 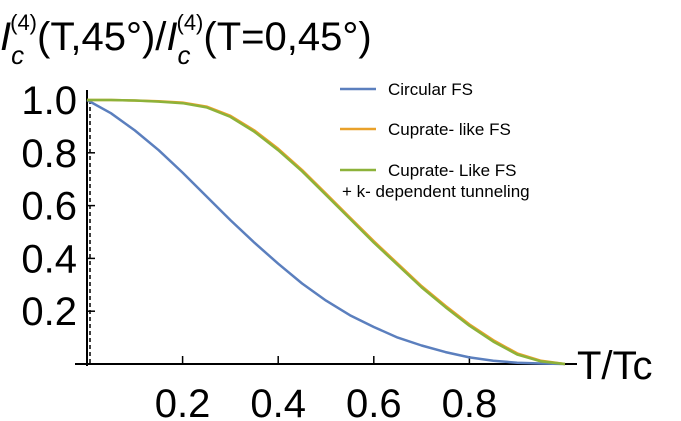 What do you see at coordinates (49, 259) in the screenshot?
I see `y-tick-label: 0.4` at bounding box center [49, 259].